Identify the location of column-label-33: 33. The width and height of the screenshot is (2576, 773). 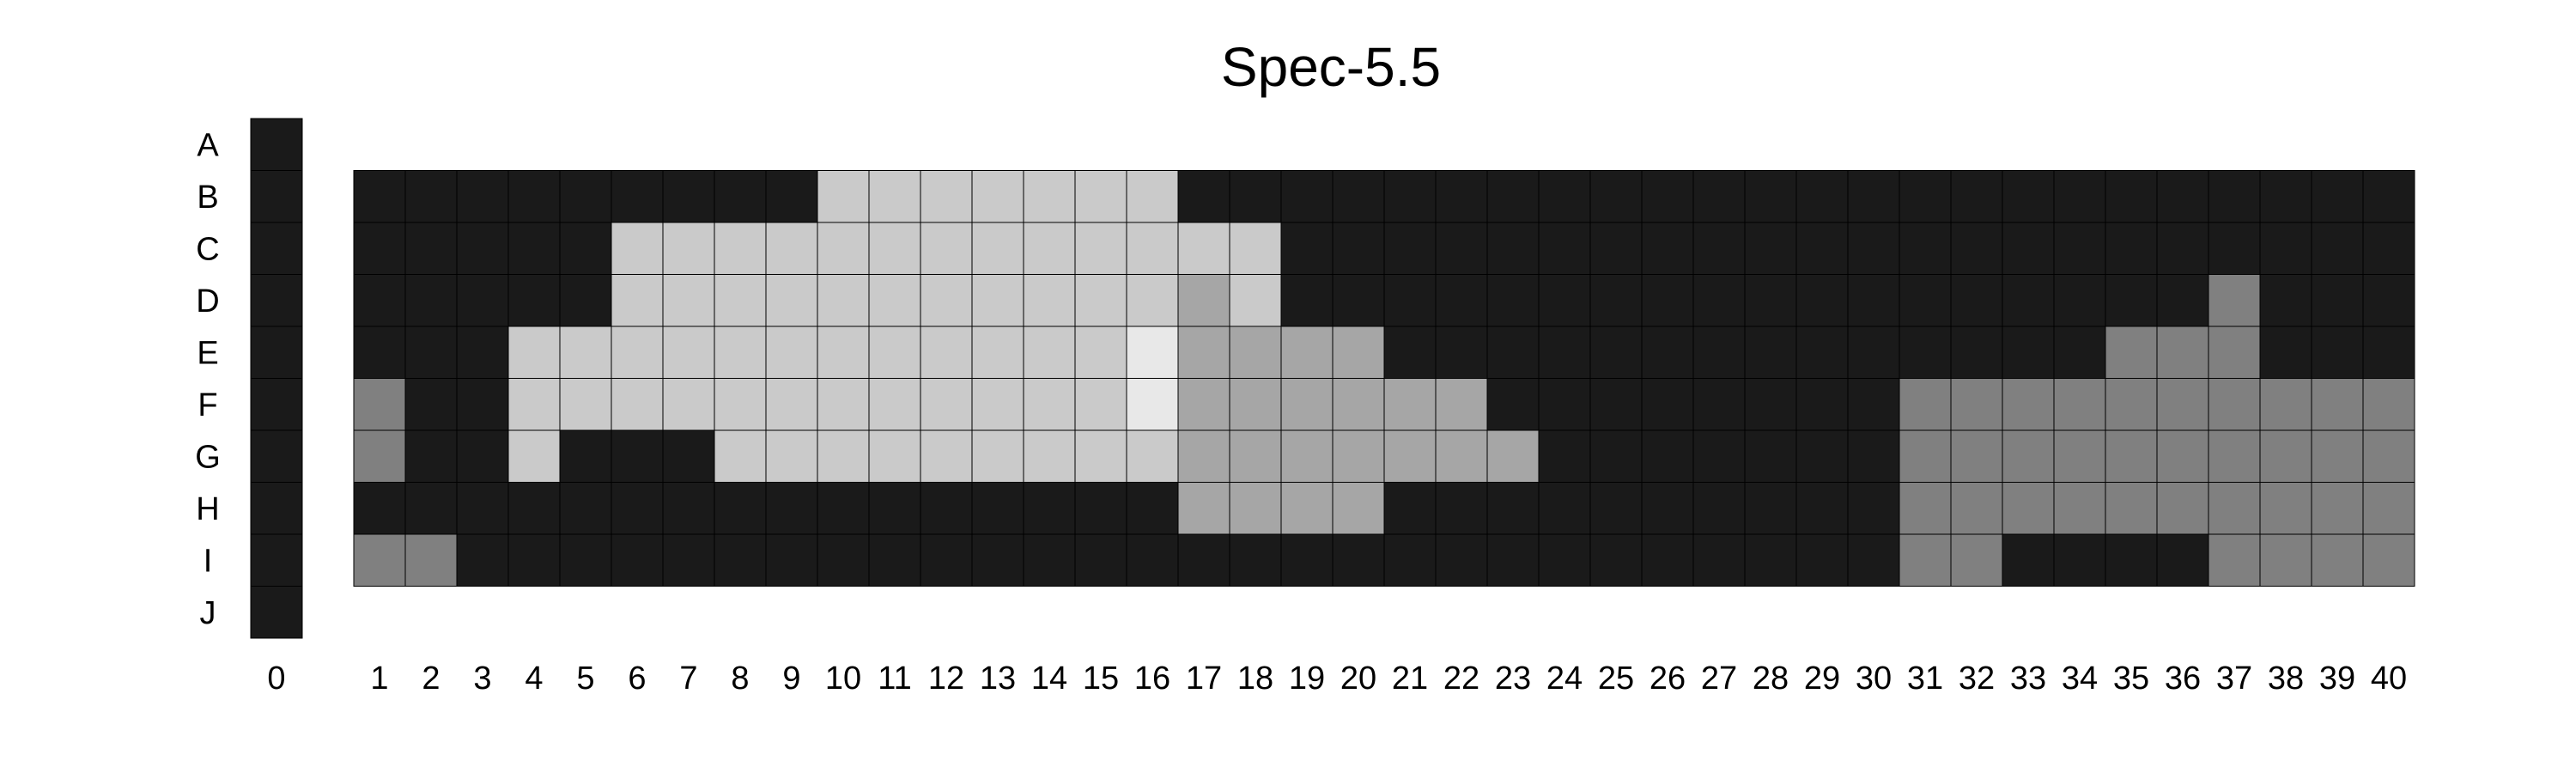
(2028, 678).